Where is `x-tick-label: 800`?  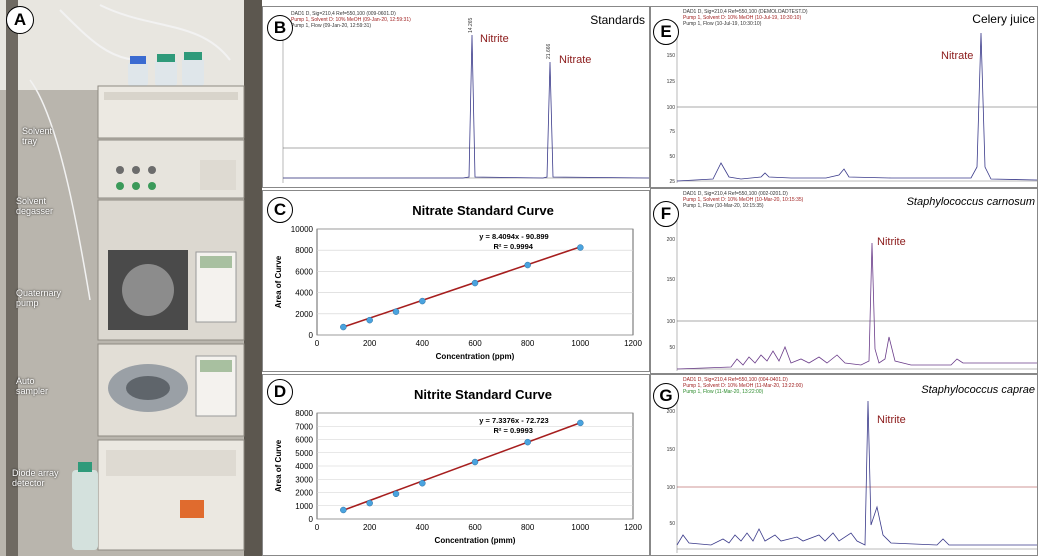 x-tick-label: 800 is located at coordinates (528, 343).